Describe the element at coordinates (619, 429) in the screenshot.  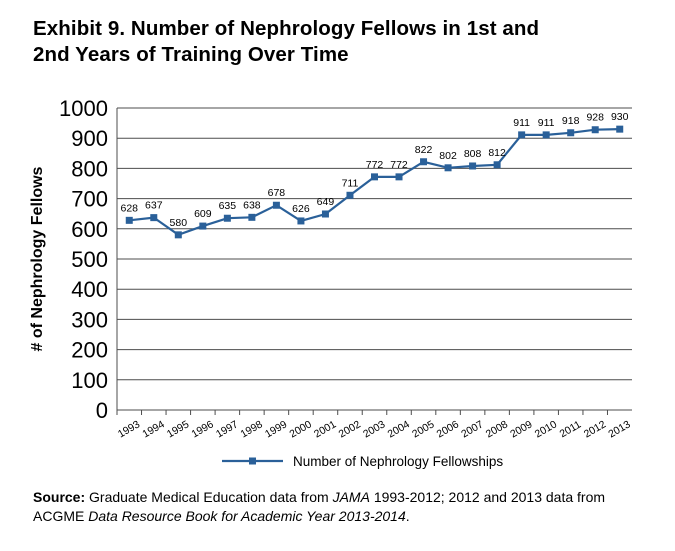
I see `x-tick-label: 2013` at that location.